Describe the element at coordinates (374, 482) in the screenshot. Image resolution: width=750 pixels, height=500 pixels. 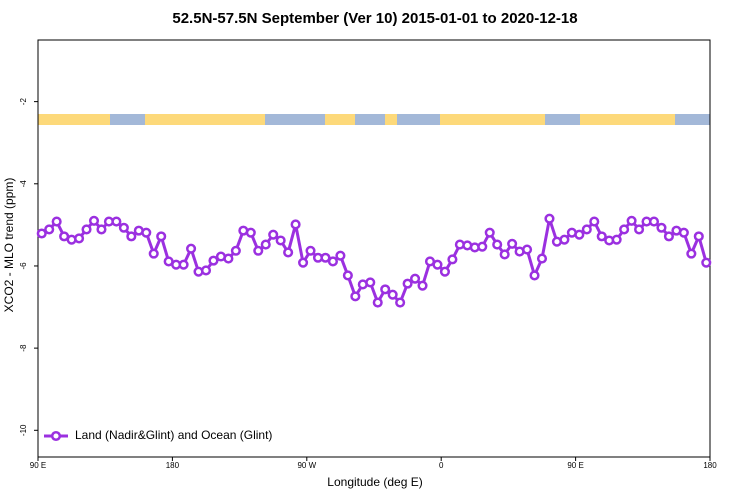
I see `x-axis-label: Longitude (deg E)` at that location.